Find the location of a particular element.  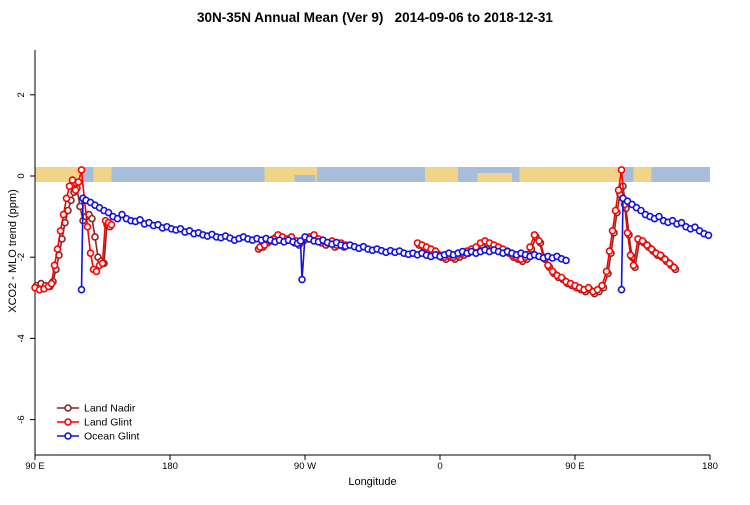

legend-label: Land Glint is located at coordinates (108, 423).